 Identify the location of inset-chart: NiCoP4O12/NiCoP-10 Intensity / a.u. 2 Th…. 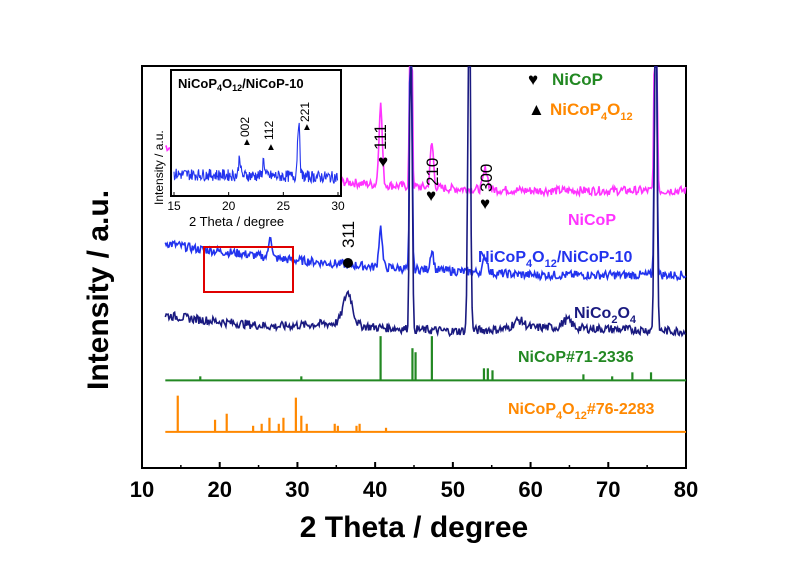
(248, 149).